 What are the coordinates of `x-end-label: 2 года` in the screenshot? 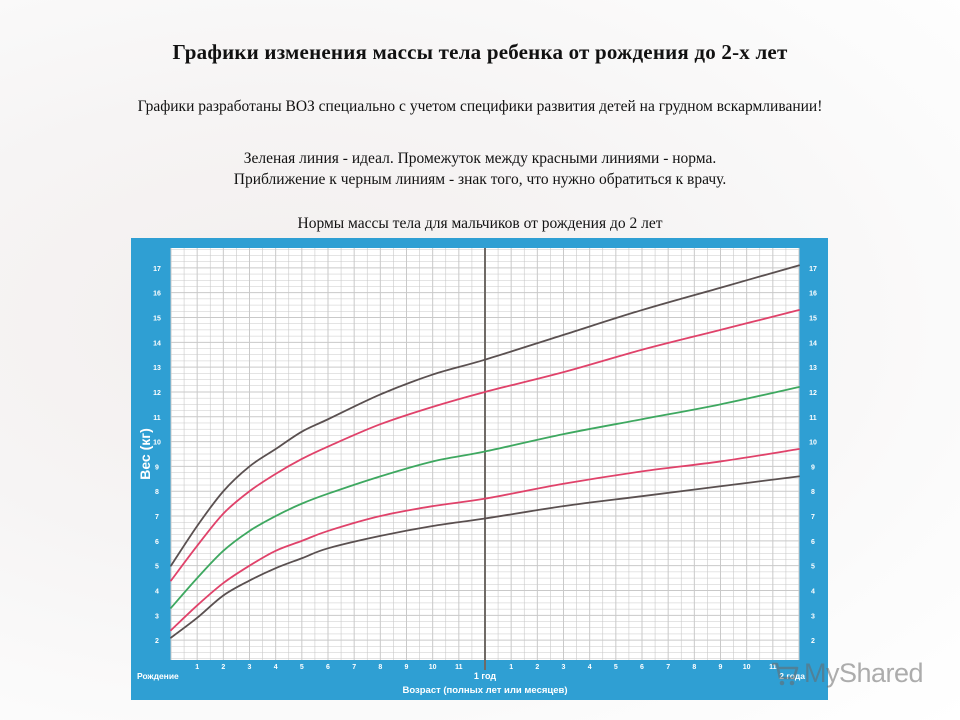 It's located at (792, 676).